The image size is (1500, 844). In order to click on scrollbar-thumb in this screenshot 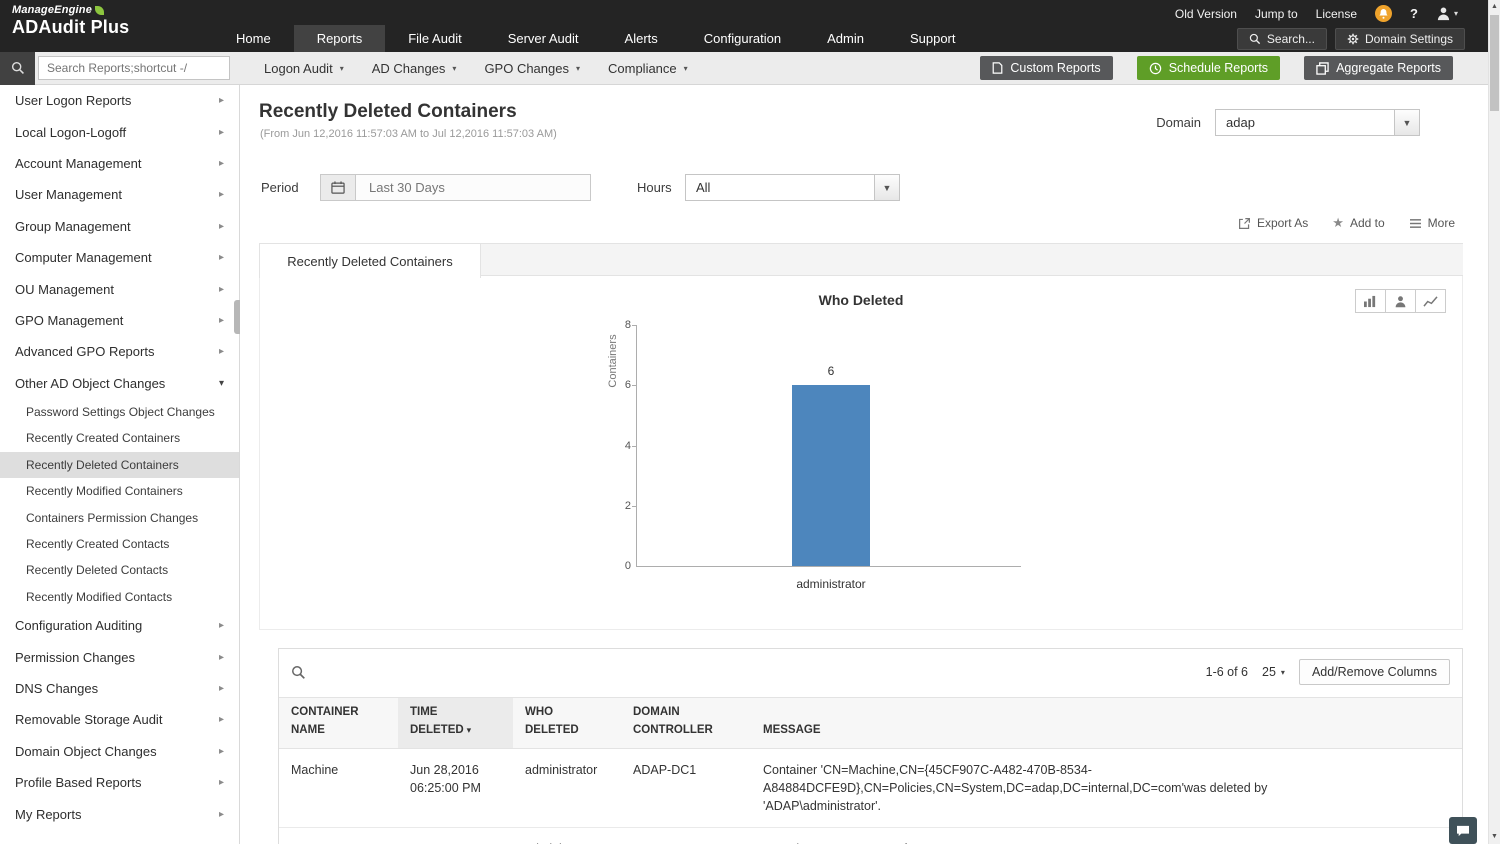, I will do `click(1494, 63)`.